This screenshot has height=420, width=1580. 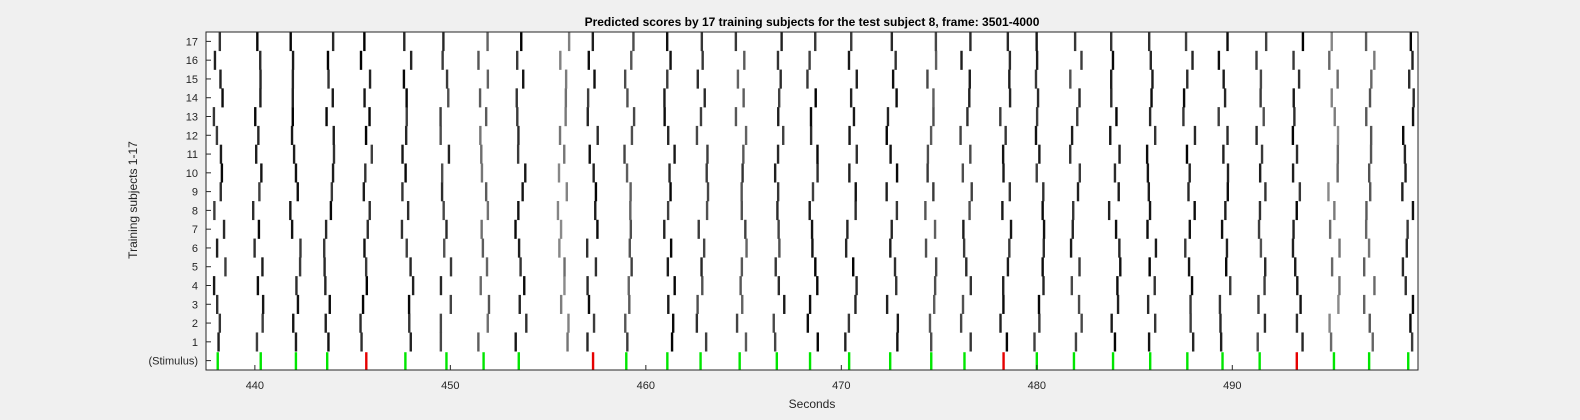 I want to click on y-tick-label-16: 16, so click(x=192, y=61).